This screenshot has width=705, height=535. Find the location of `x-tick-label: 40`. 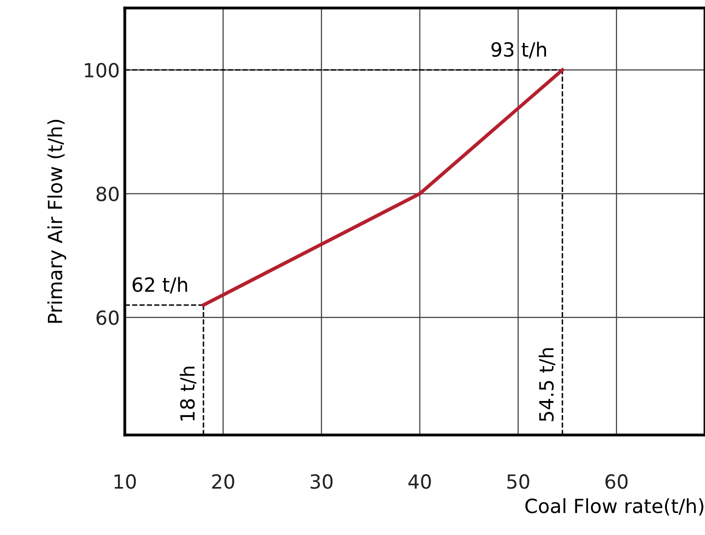

x-tick-label: 40 is located at coordinates (419, 481).